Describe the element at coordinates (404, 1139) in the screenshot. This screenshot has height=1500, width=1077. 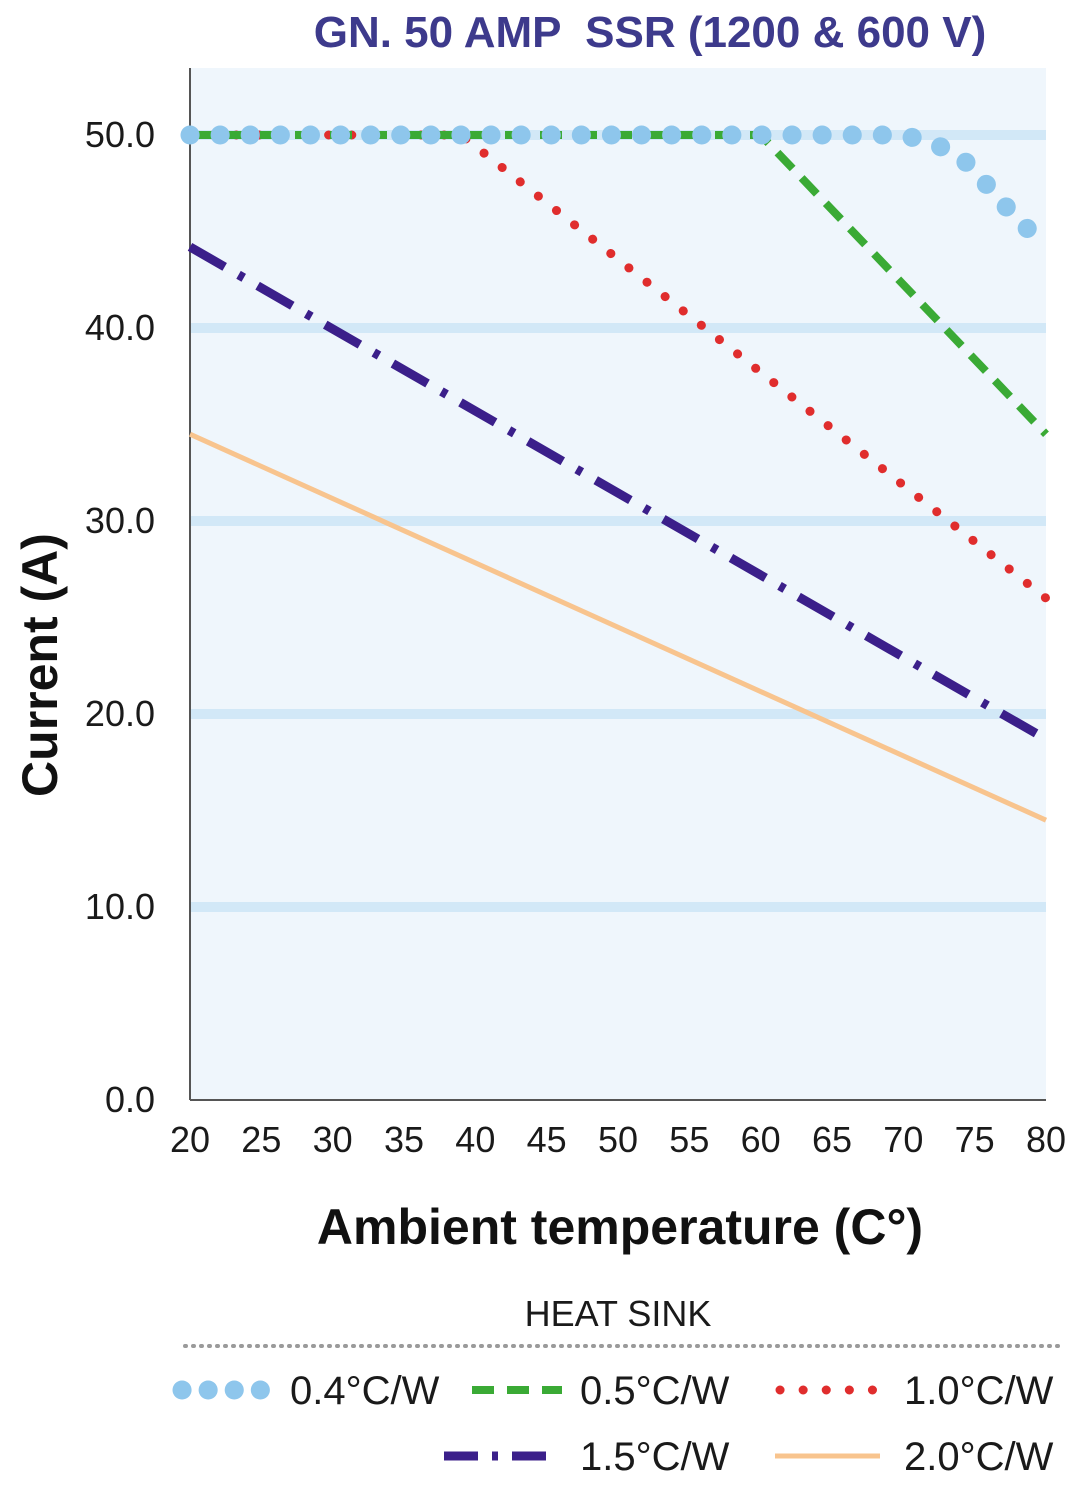
I see `x-tick-label: 35` at that location.